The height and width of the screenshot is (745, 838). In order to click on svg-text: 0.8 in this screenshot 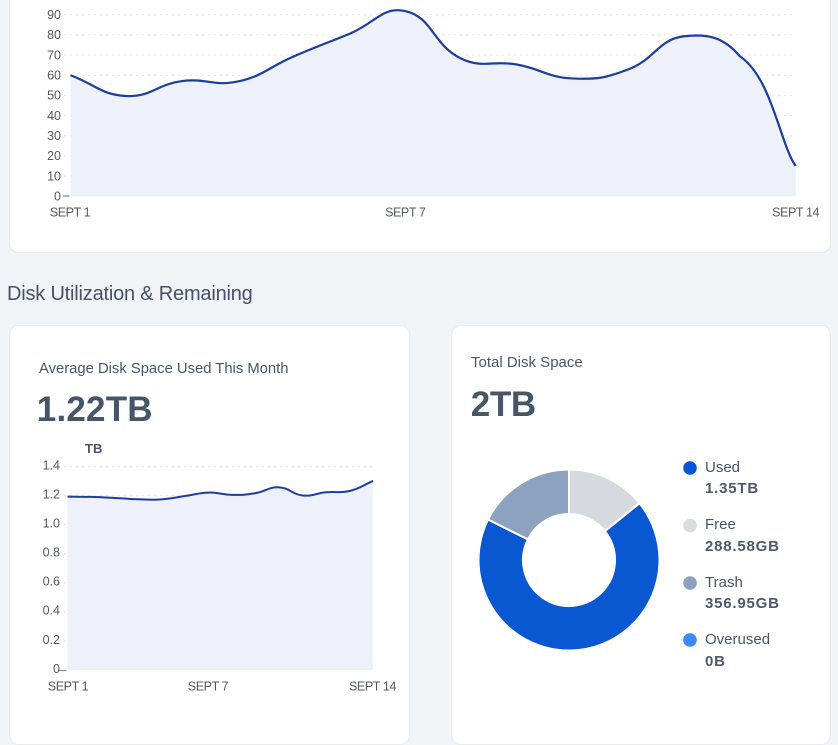, I will do `click(51, 553)`.